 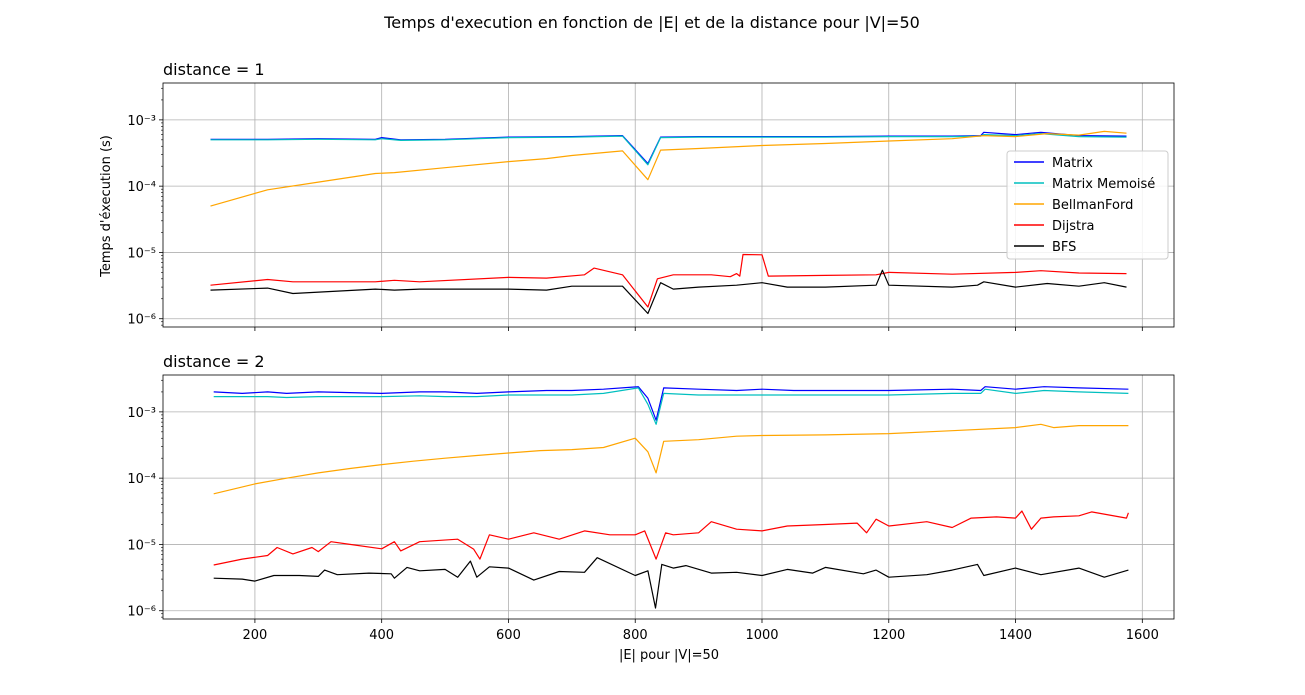 I want to click on series-line-matrix, so click(x=671, y=403).